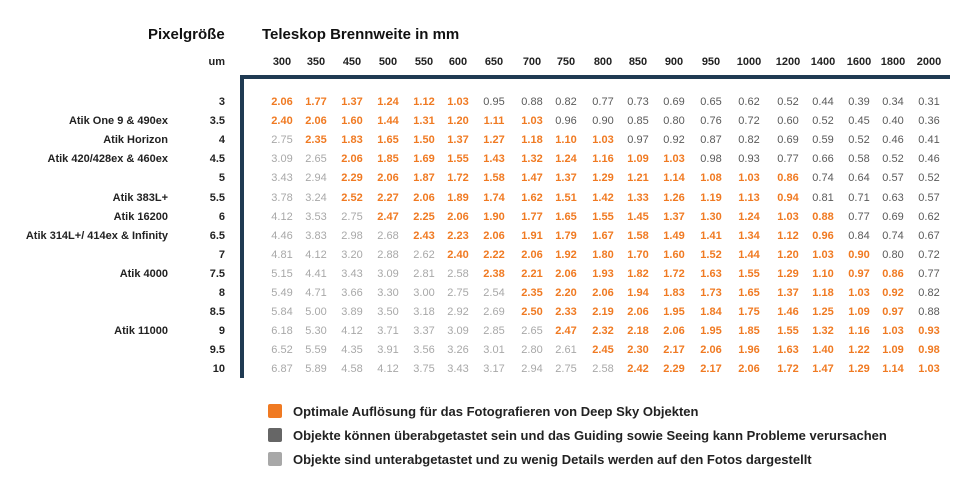 This screenshot has height=496, width=970. I want to click on column-header: 650, so click(494, 62).